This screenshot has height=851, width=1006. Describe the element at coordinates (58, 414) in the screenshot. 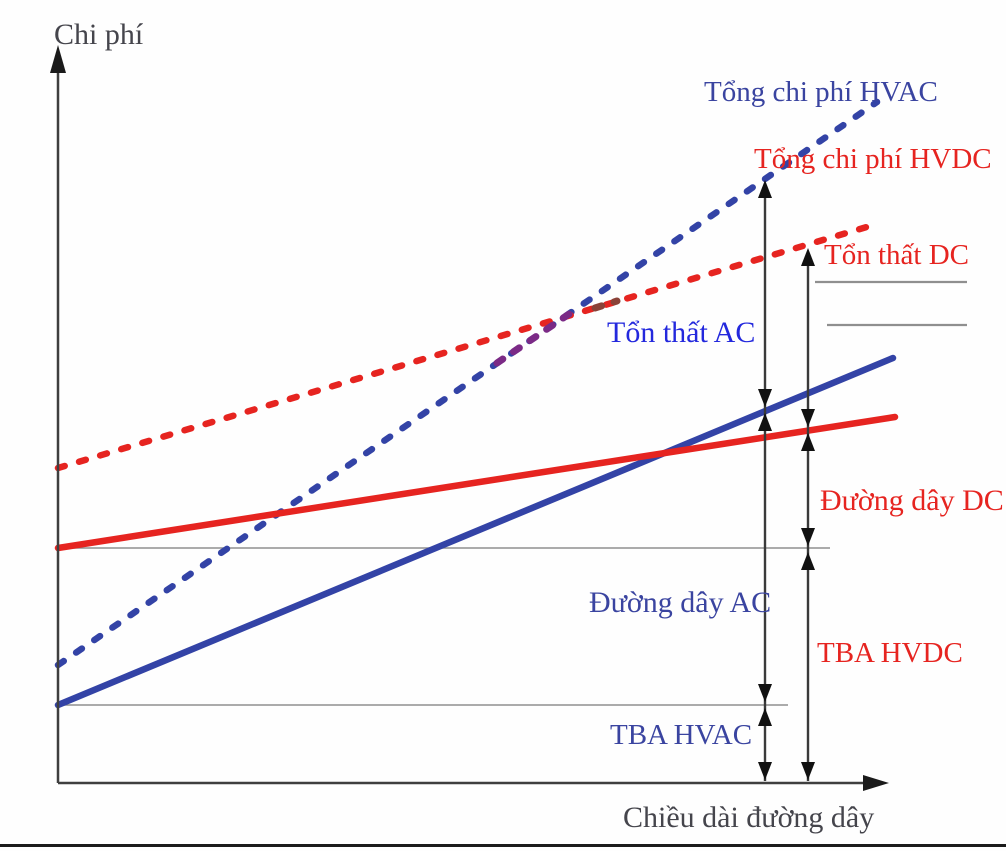

I see `y-axis` at that location.